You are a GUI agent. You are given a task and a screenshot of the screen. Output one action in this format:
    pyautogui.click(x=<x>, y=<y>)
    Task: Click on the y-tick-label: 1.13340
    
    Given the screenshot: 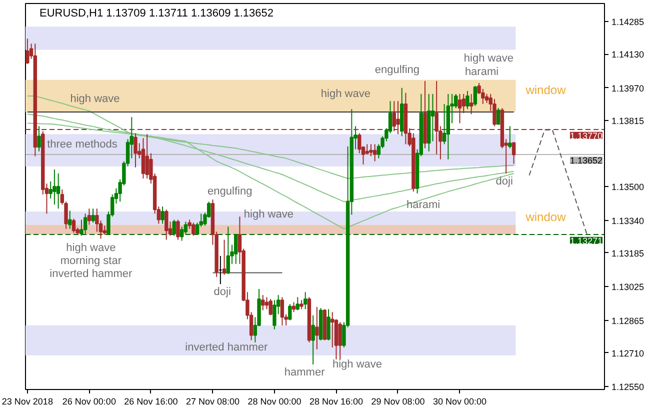 What is the action you would take?
    pyautogui.click(x=628, y=221)
    